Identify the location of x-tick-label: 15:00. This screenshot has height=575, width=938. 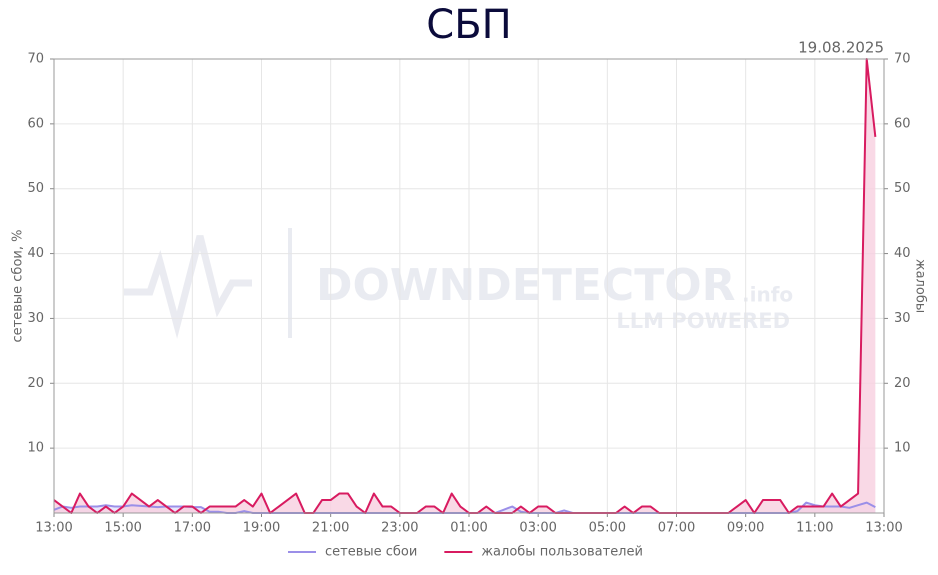
(122, 528).